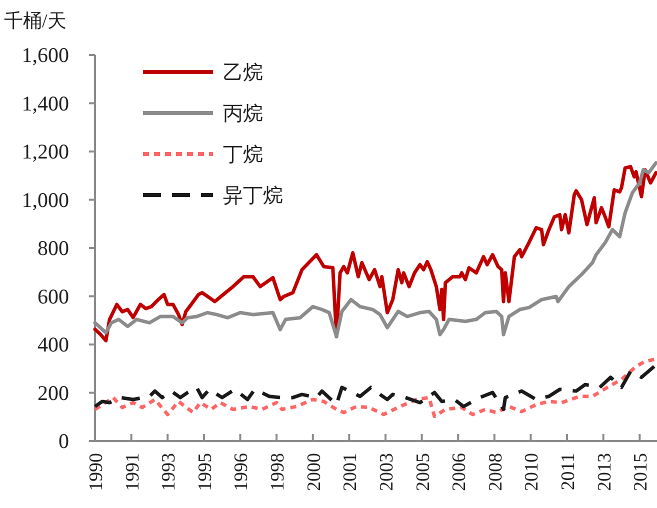 Image resolution: width=657 pixels, height=508 pixels. I want to click on legend-label: 异丁烷, so click(253, 196).